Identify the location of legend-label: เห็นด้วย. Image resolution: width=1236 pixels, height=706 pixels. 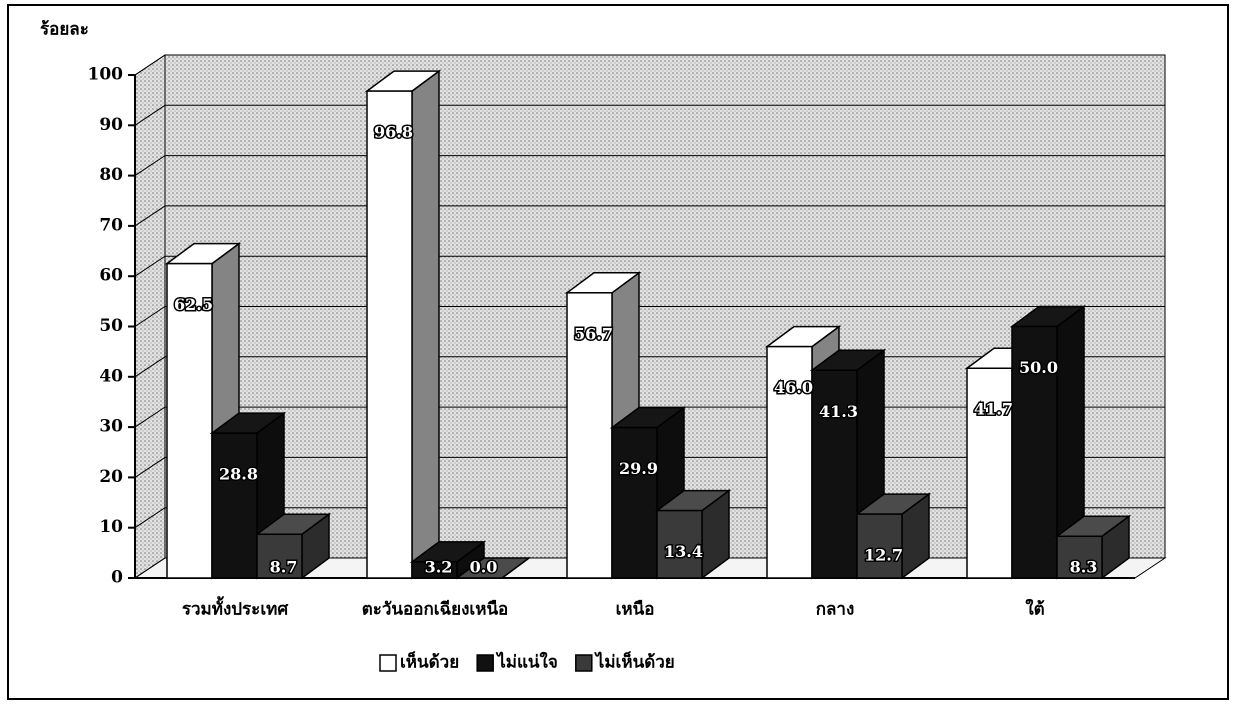
(429, 661).